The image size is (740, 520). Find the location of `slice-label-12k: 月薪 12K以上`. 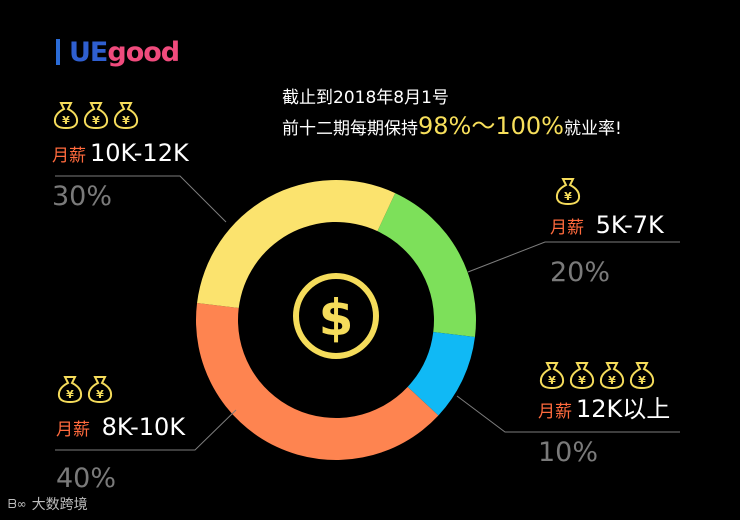

slice-label-12k: 月薪 12K以上 is located at coordinates (604, 410).